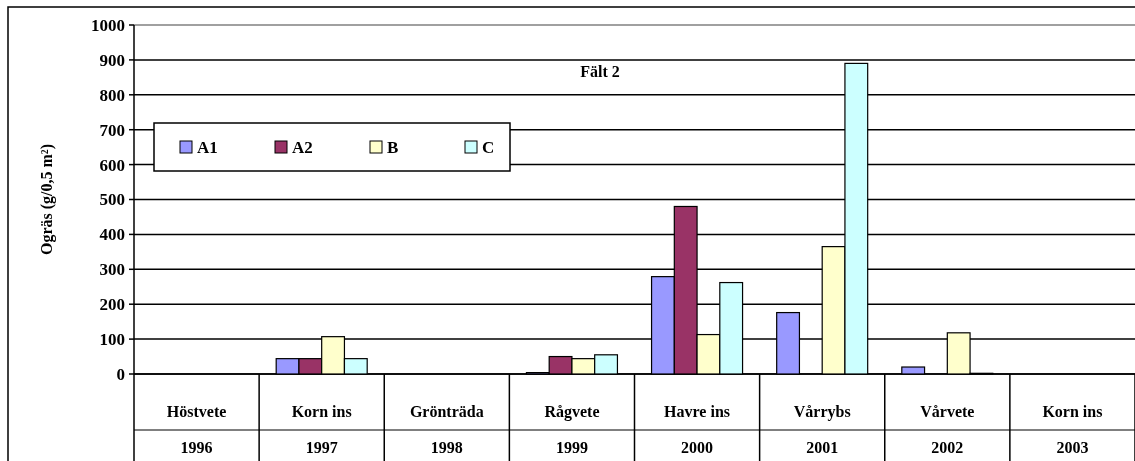 Image resolution: width=1135 pixels, height=461 pixels. What do you see at coordinates (488, 147) in the screenshot?
I see `legend-label: C` at bounding box center [488, 147].